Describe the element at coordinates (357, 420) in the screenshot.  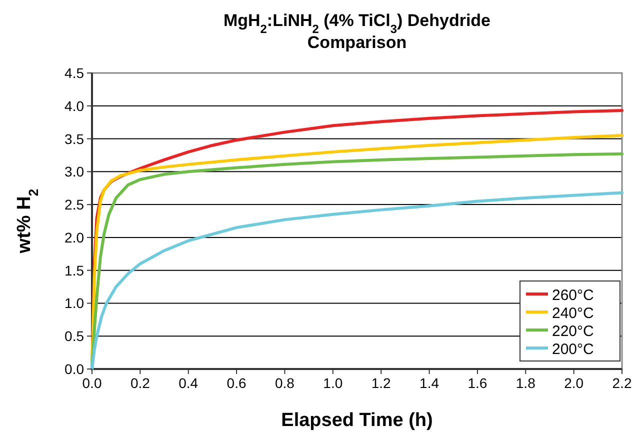
I see `x-axis-title: Elapsed Time (h)` at that location.